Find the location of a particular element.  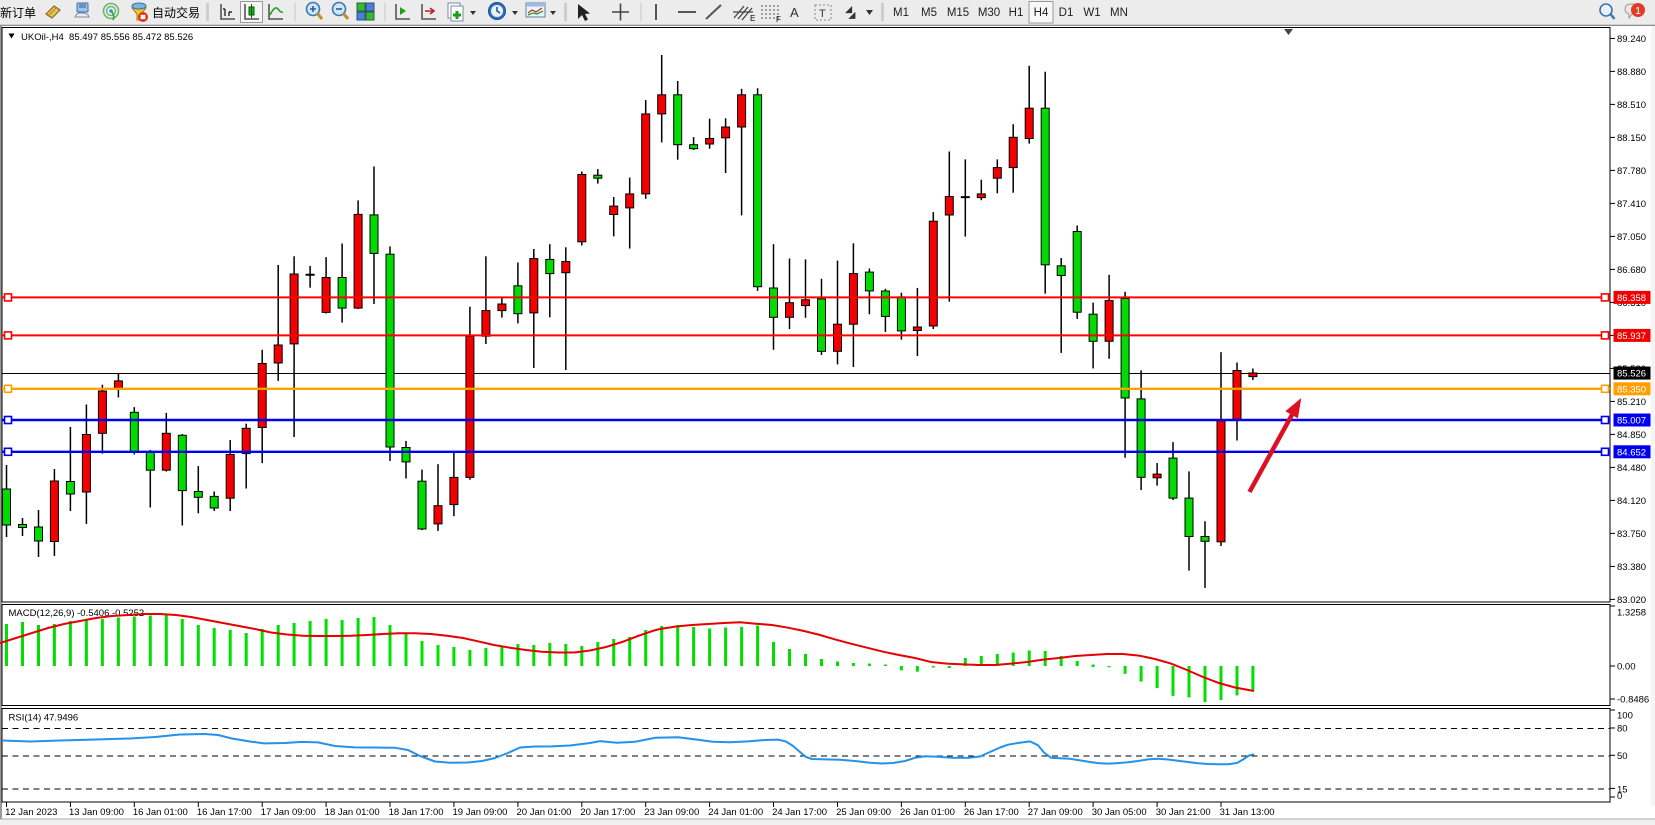

svg-text: 50 is located at coordinates (1622, 756).